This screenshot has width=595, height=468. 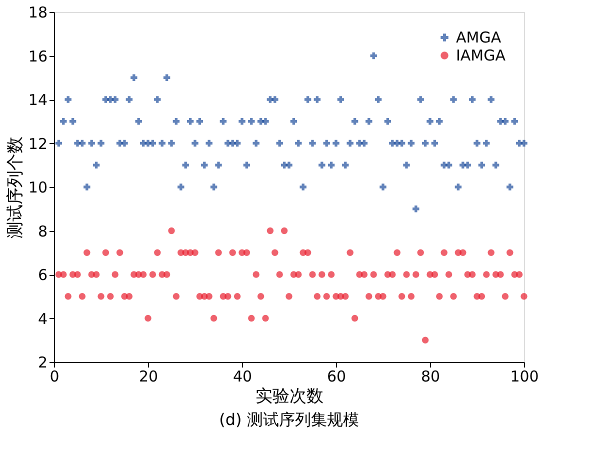 What do you see at coordinates (38, 13) in the screenshot?
I see `y-tick-label: 18` at bounding box center [38, 13].